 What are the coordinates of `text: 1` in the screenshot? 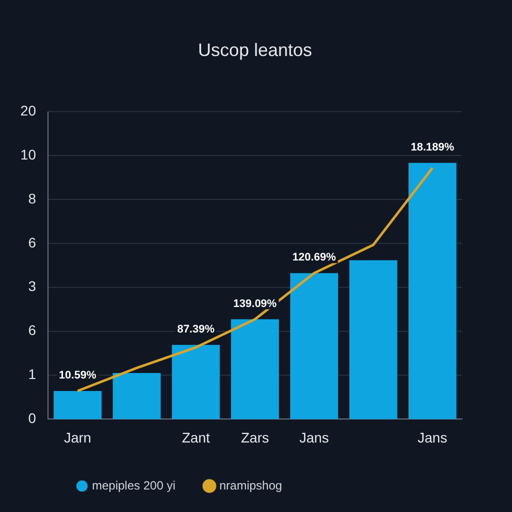 It's located at (32, 374).